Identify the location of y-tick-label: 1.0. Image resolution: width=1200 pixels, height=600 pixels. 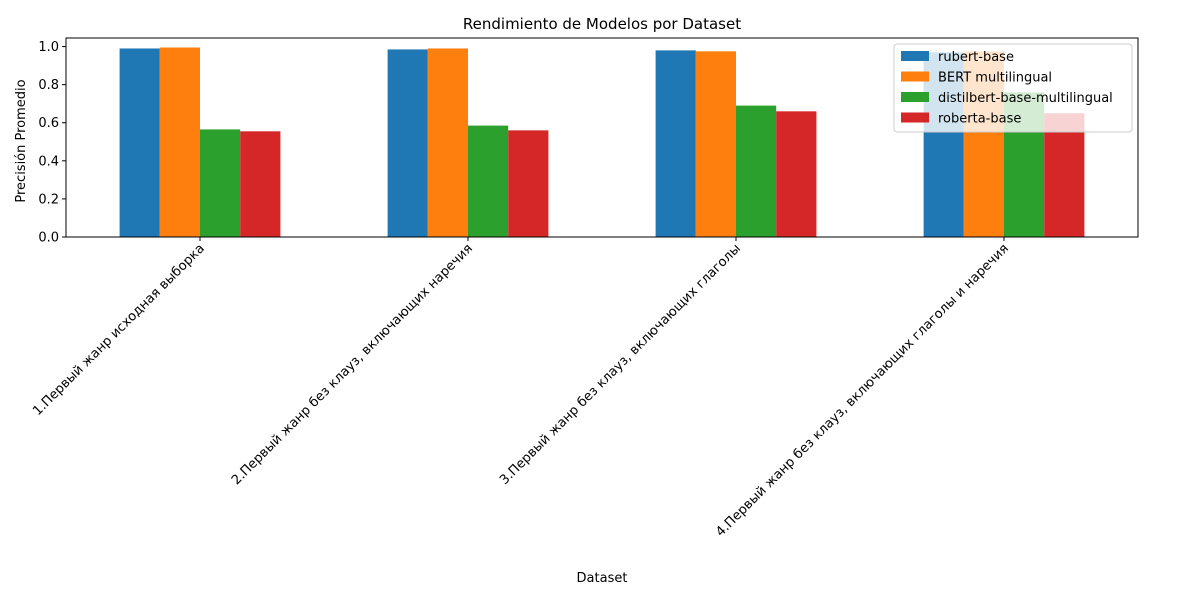
(48, 47).